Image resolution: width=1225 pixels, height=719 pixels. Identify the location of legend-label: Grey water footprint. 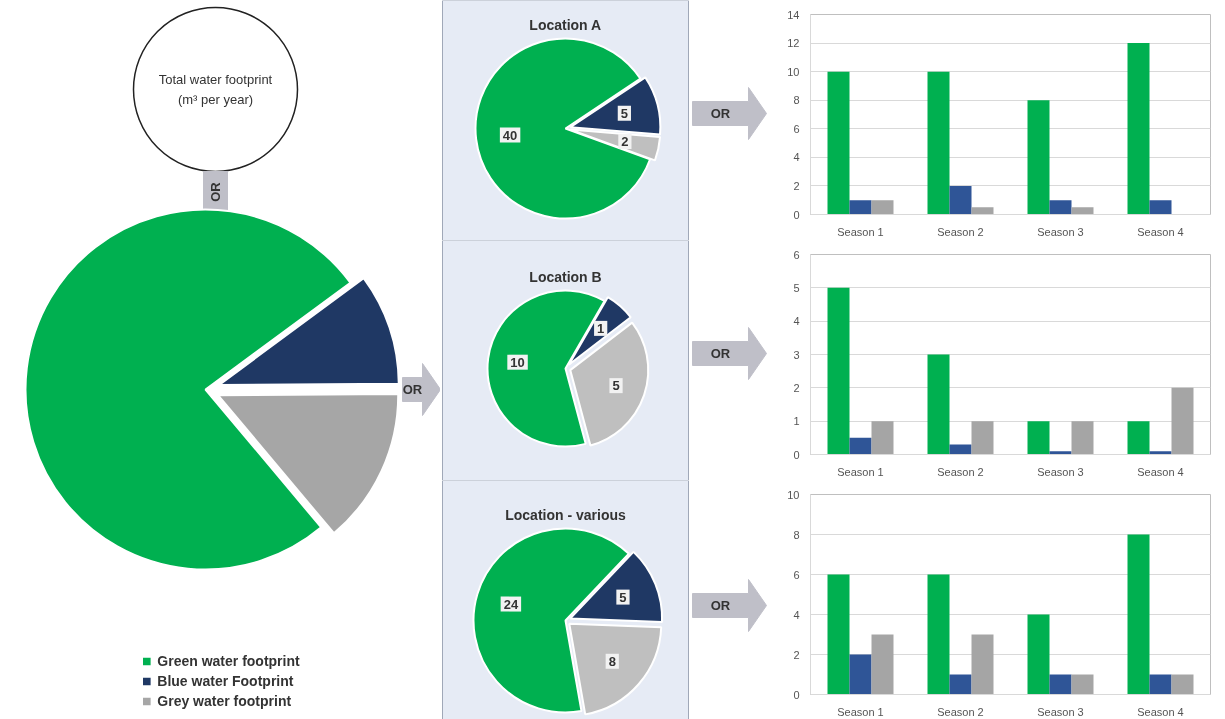
(224, 701).